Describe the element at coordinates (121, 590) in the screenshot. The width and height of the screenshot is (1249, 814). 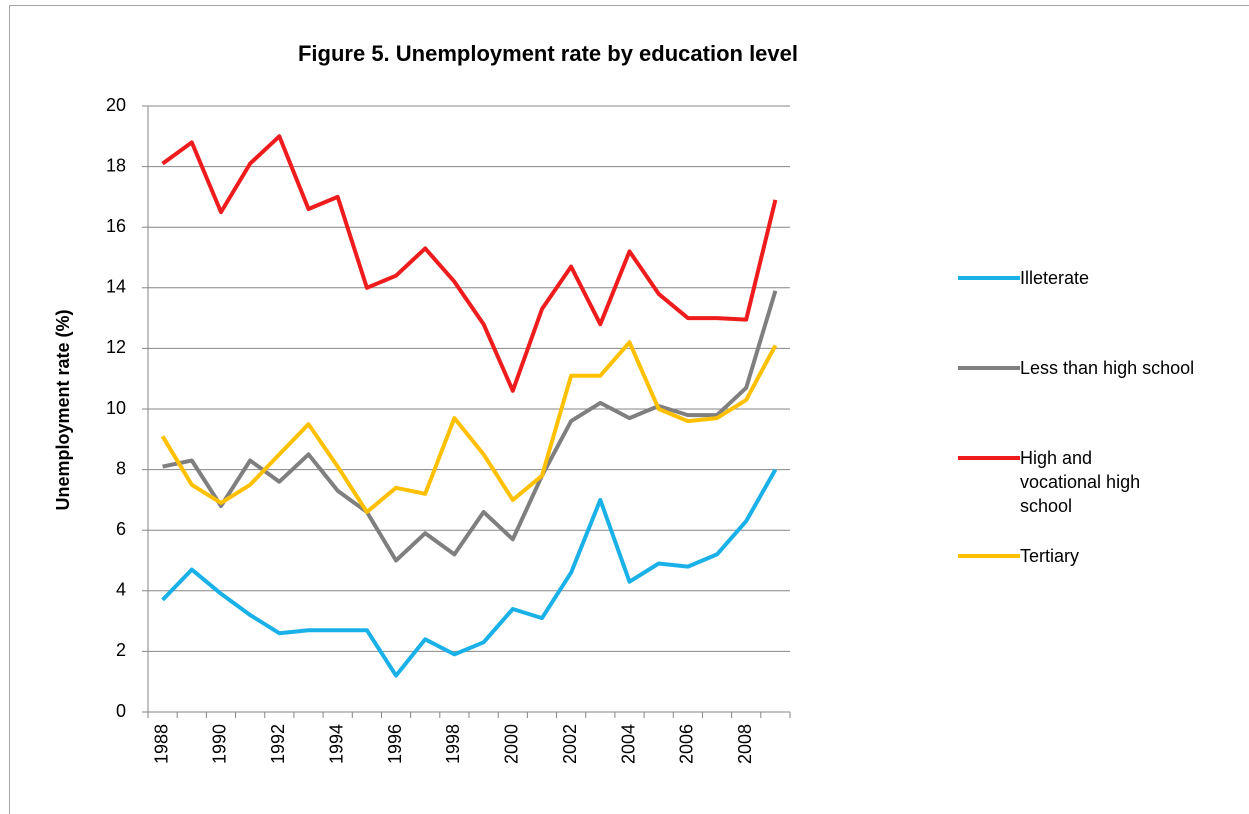
I see `y-tick-label: 4` at that location.